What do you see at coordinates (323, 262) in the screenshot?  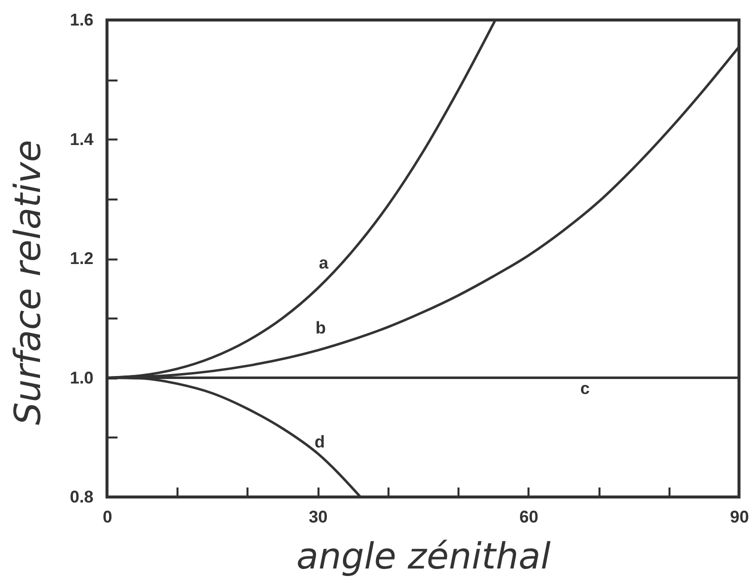 I see `series-label: a` at bounding box center [323, 262].